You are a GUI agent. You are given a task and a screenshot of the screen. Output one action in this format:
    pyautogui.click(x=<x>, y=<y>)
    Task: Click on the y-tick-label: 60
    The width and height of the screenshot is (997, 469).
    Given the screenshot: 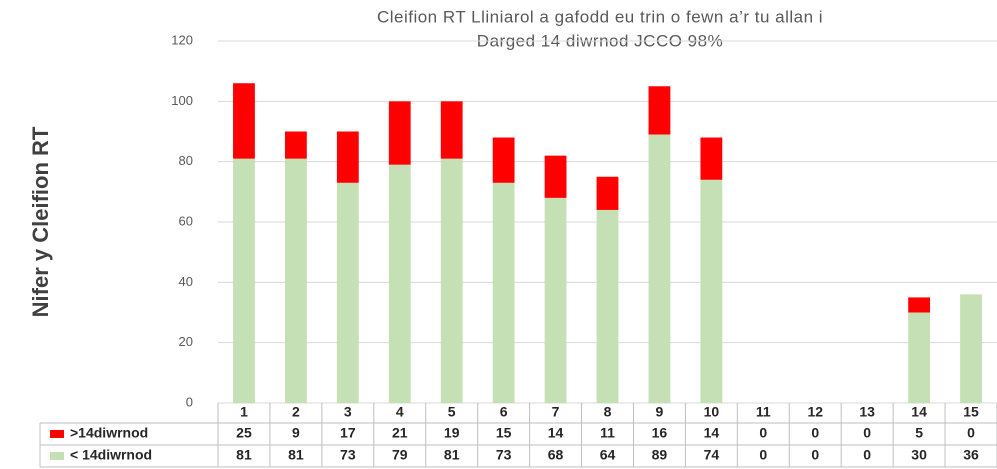 What is the action you would take?
    pyautogui.click(x=186, y=220)
    